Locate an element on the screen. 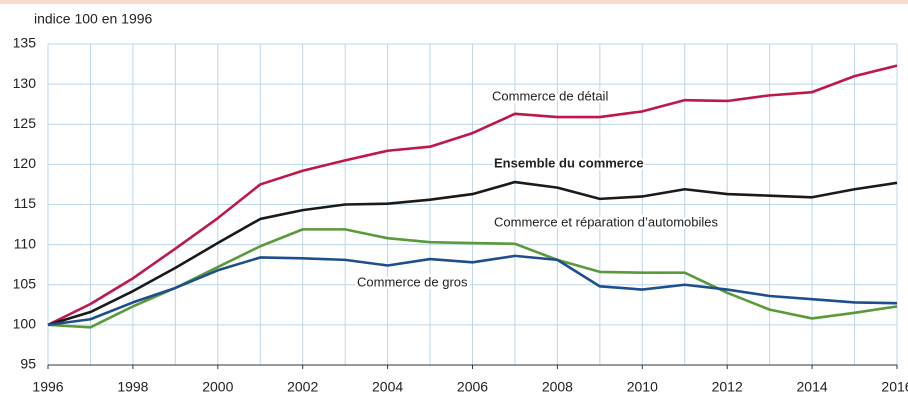 The height and width of the screenshot is (401, 908). x-tick-label: 2008 is located at coordinates (557, 387).